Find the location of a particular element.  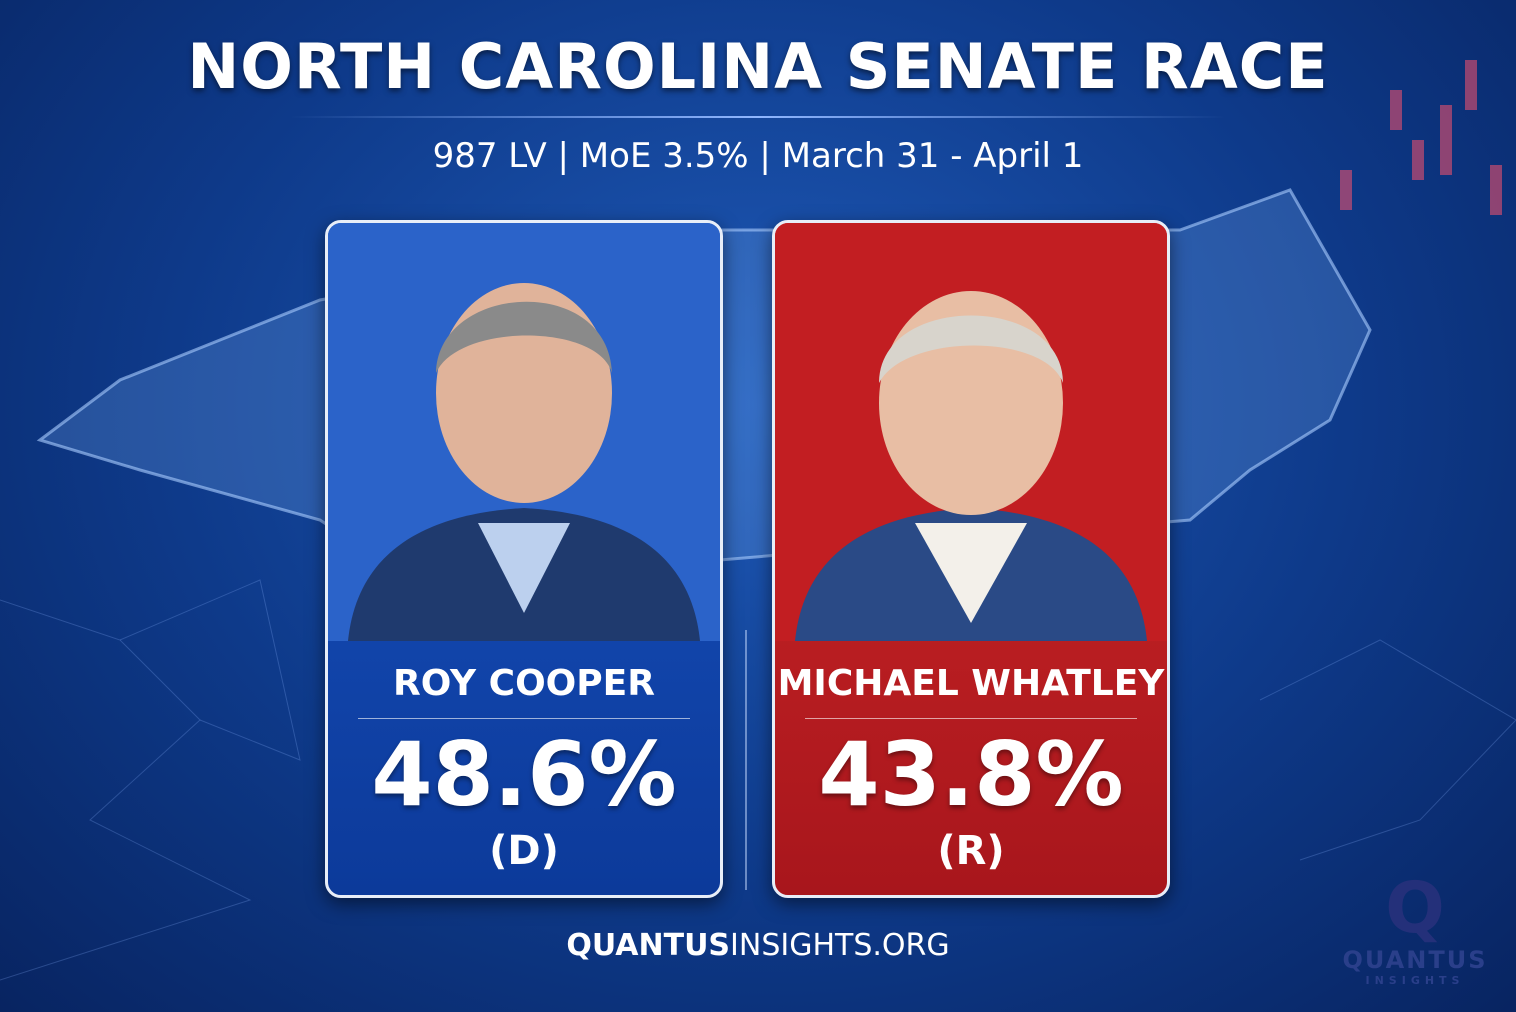

candidate-name: MICHAEL WHATLEY is located at coordinates (971, 683).